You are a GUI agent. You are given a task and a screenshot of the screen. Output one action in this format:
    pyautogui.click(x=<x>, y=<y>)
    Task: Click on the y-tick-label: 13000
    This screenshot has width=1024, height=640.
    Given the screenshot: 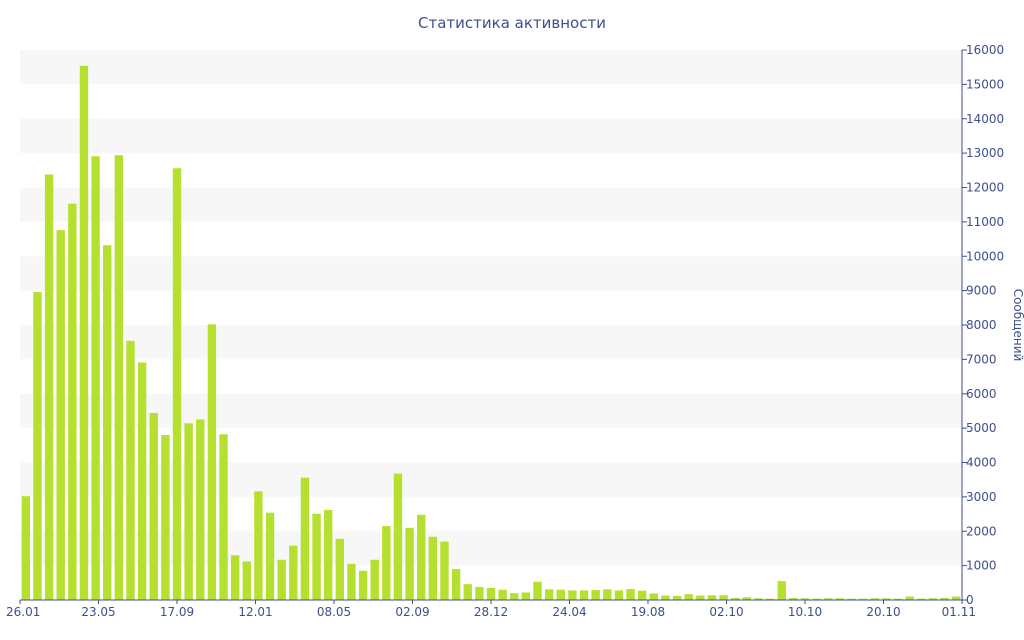 What is the action you would take?
    pyautogui.click(x=985, y=153)
    